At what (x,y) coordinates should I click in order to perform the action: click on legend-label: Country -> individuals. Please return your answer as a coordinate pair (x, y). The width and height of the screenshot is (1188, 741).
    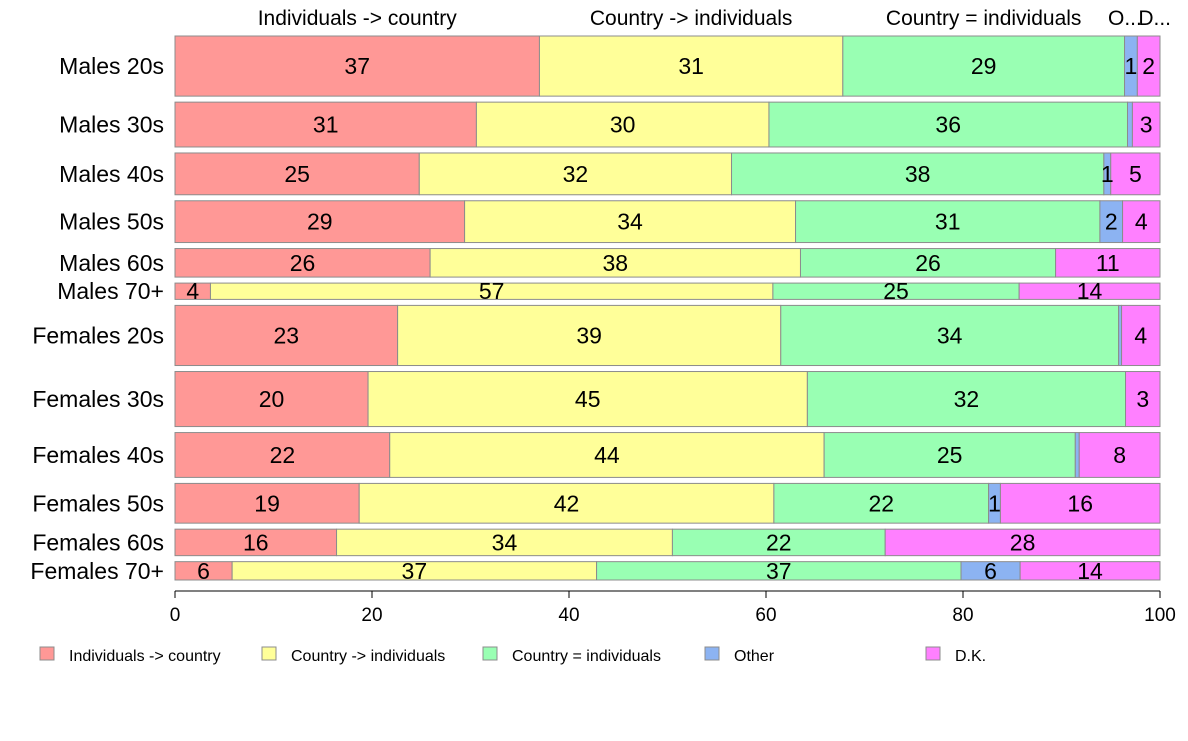
    Looking at the image, I should click on (368, 656).